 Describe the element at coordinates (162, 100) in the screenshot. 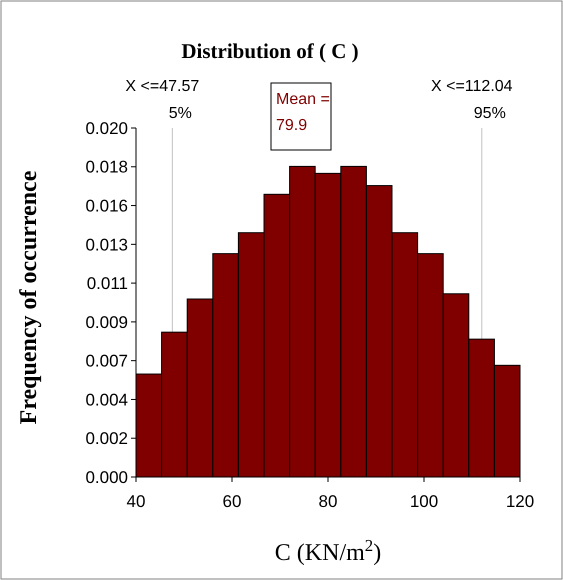

I see `ref-line-label: X <=47.57 5%` at that location.